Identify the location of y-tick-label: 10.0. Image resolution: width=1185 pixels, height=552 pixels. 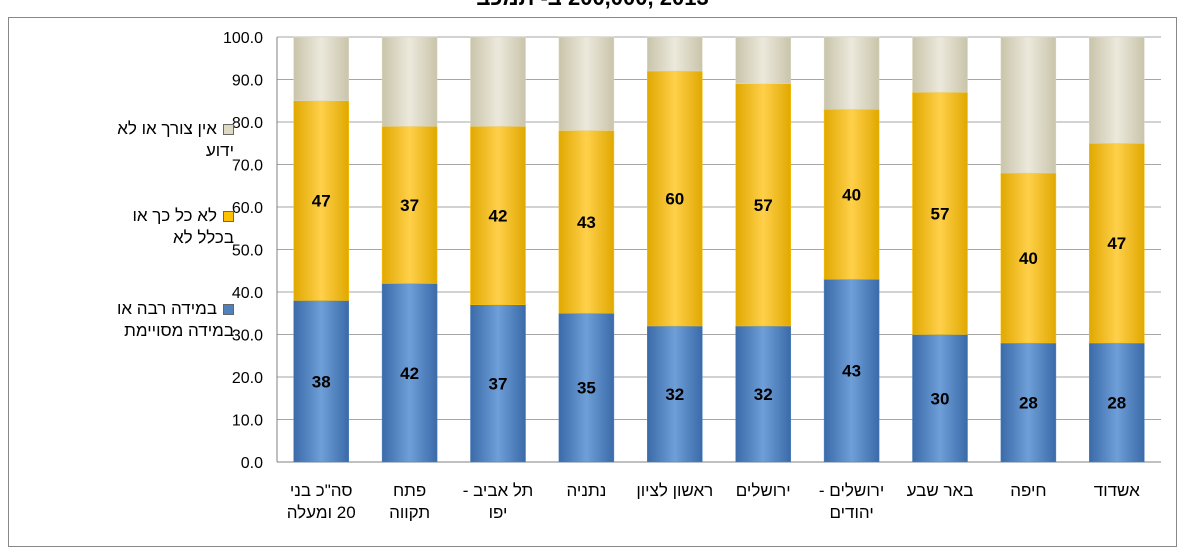
(247, 421).